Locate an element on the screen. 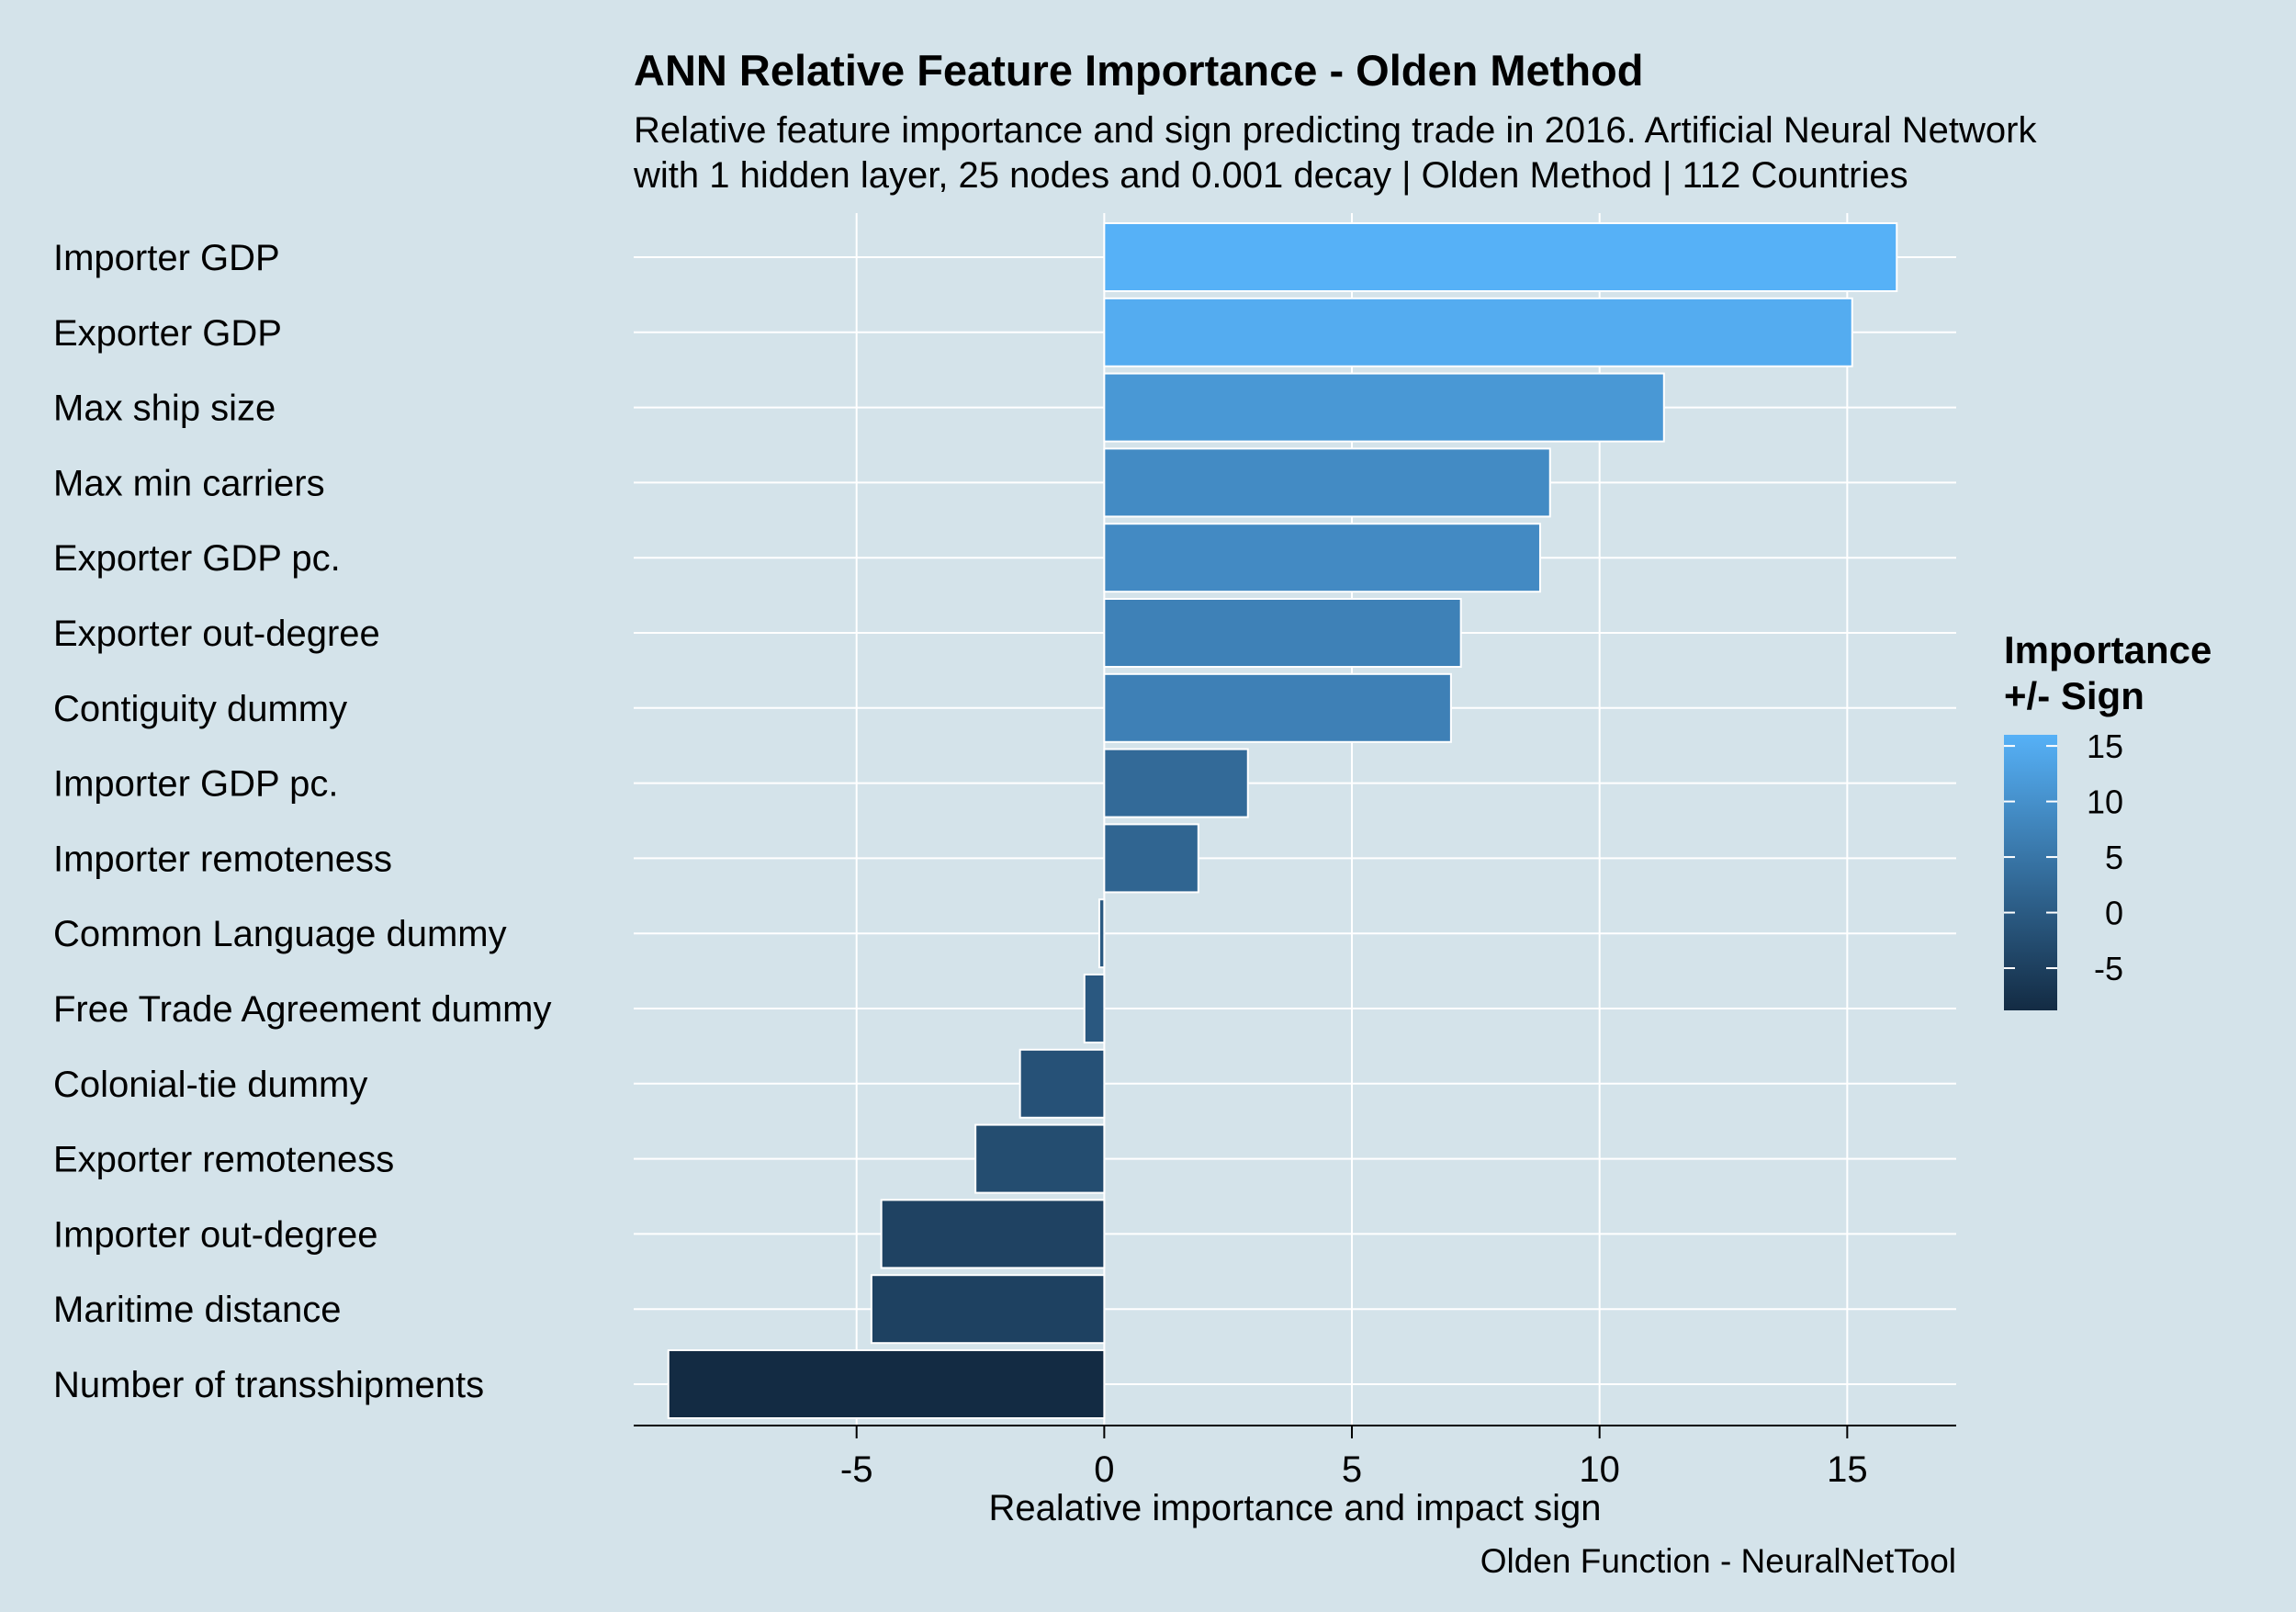 This screenshot has width=2296, height=1612. legend-tick-label: 5 is located at coordinates (2114, 857).